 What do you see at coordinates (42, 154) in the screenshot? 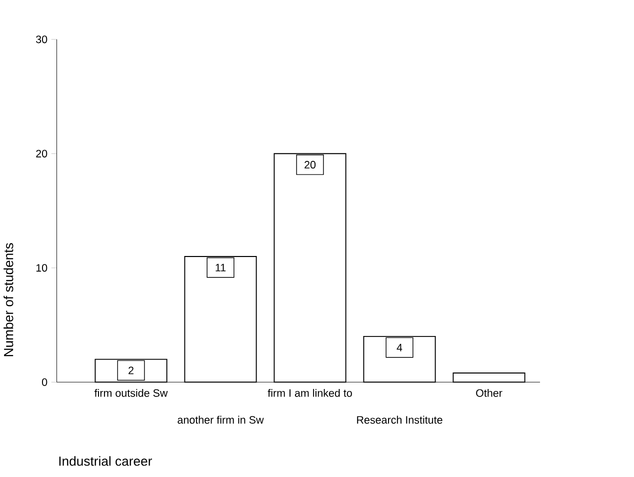
I see `y-tick-label: 20` at bounding box center [42, 154].